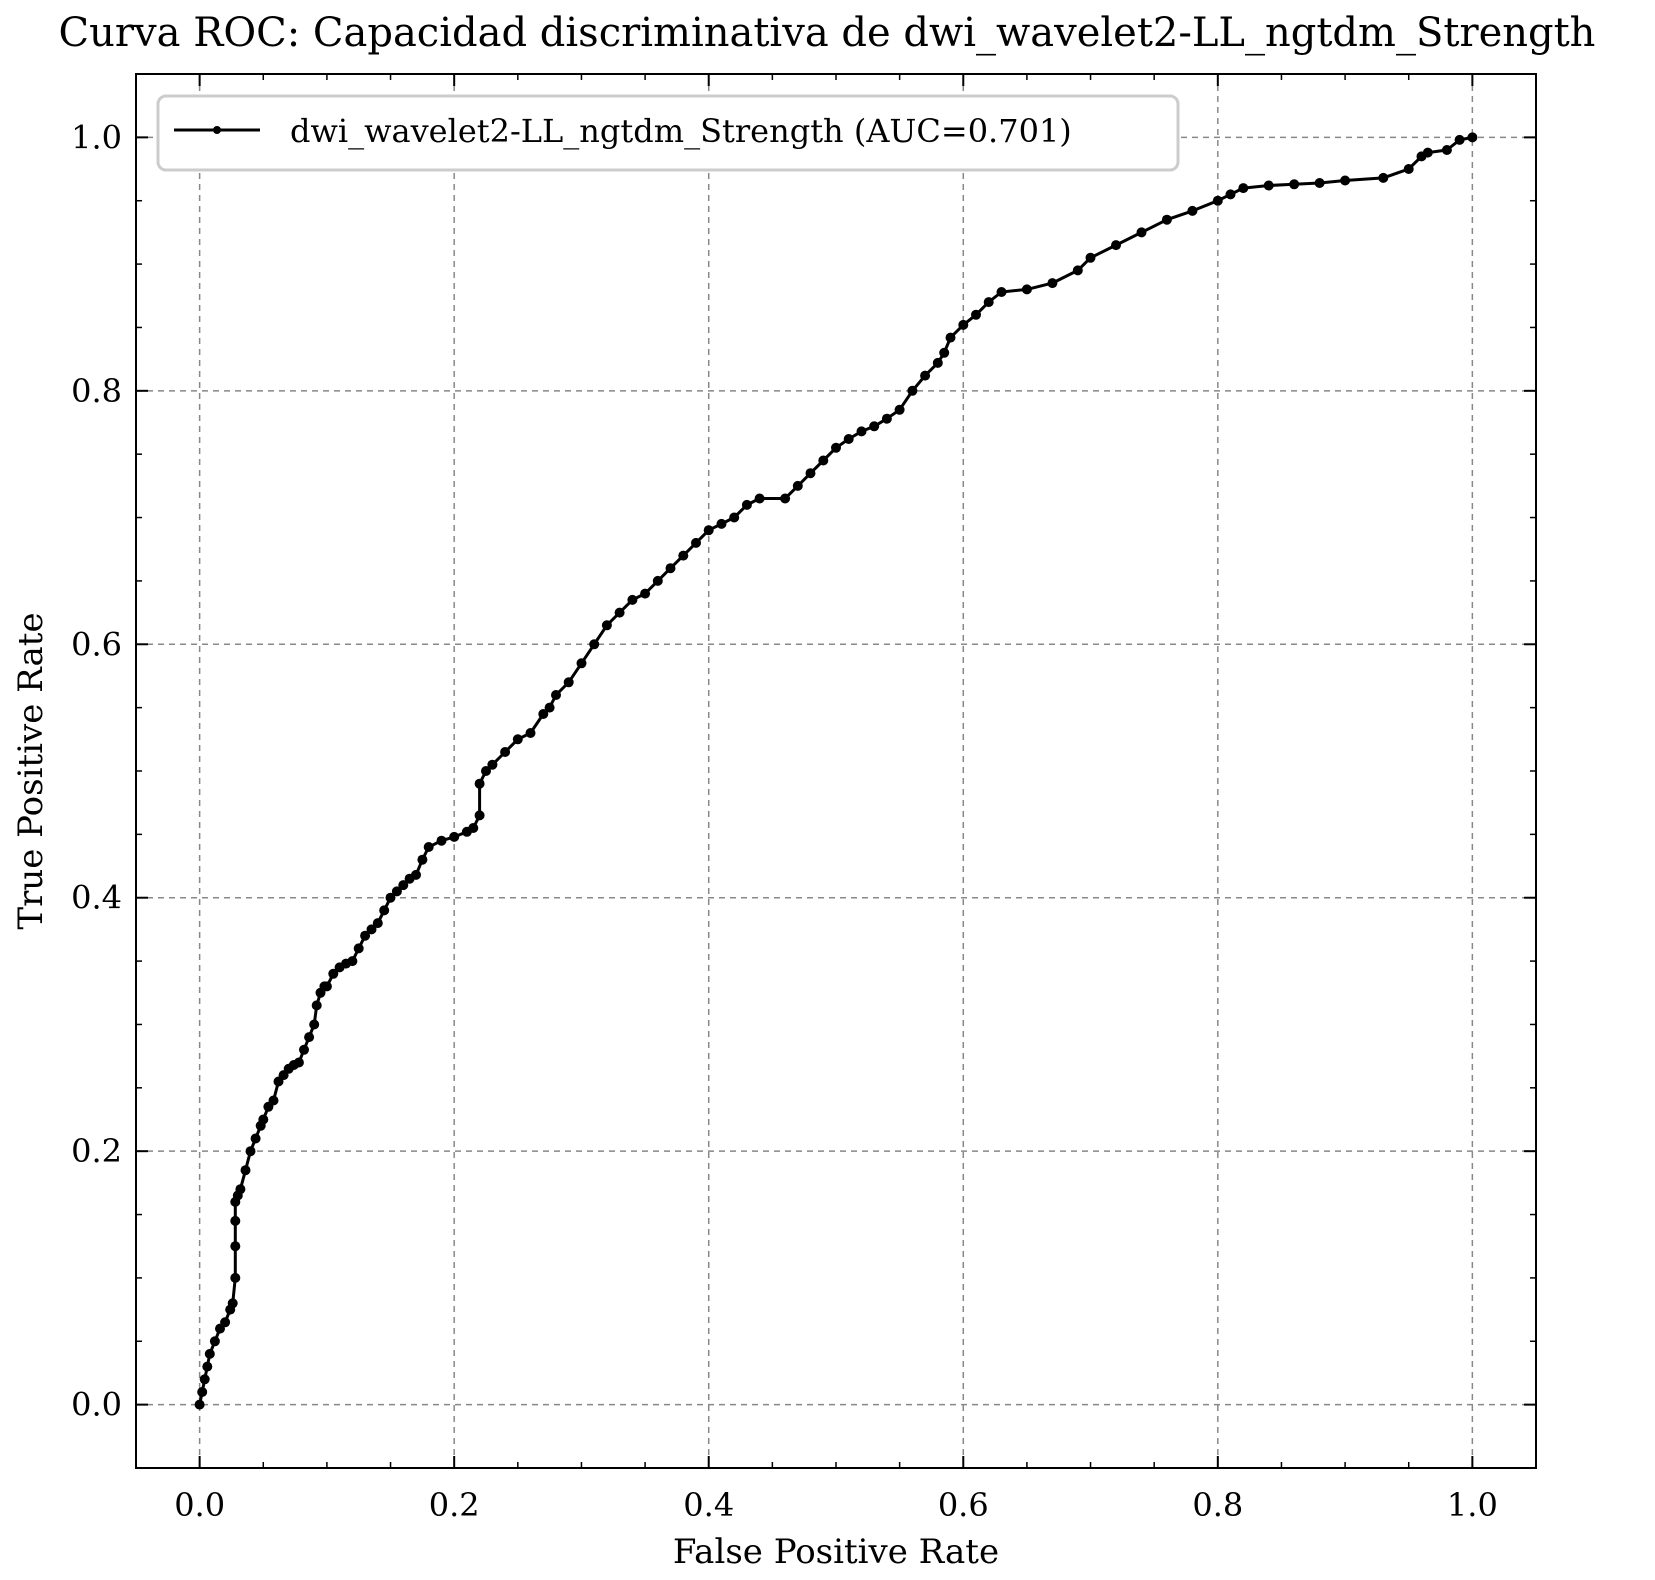  Describe the element at coordinates (1472, 1505) in the screenshot. I see `x-tick-label: 1.0` at that location.